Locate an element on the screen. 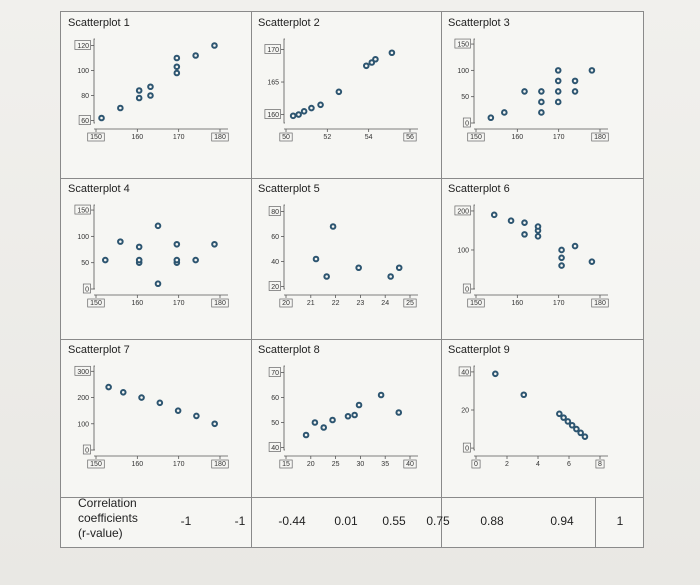 The width and height of the screenshot is (700, 585). y-tick-label: 20 is located at coordinates (275, 287).